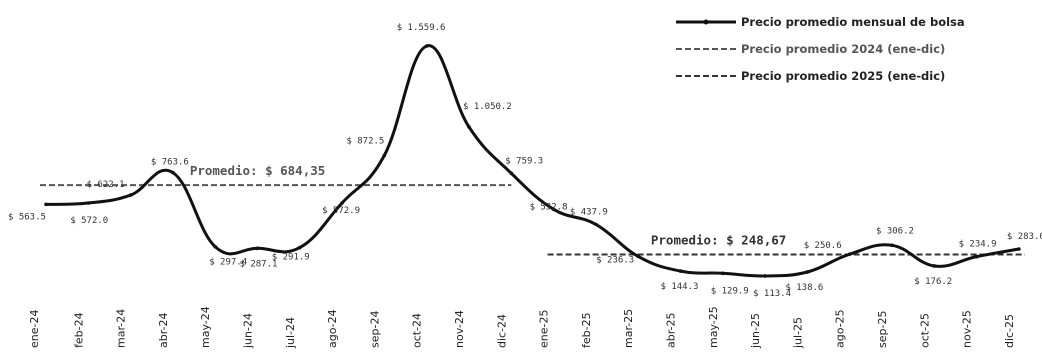 Image resolution: width=1042 pixels, height=352 pixels. I want to click on x-tick-may-25: may-25, so click(713, 327).